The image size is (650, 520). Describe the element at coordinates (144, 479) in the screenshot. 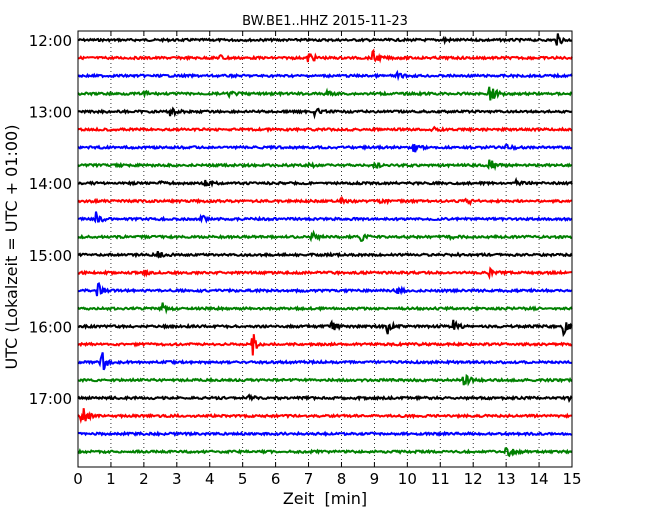

I see `x-tick-label: 2` at that location.